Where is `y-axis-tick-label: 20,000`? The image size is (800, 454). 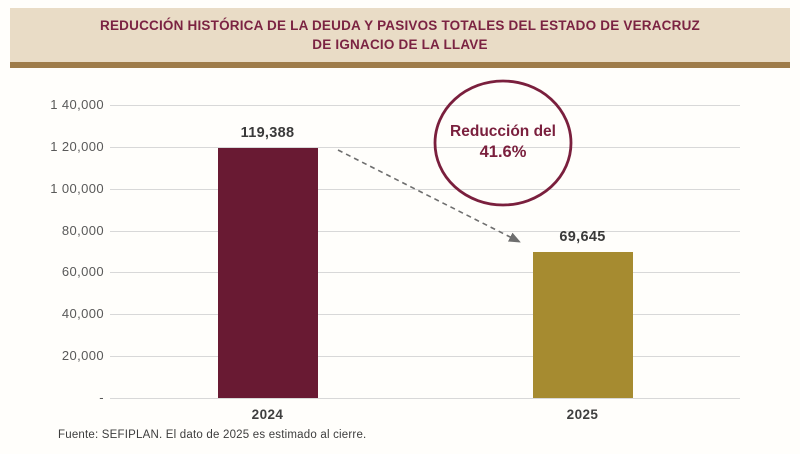 y-axis-tick-label: 20,000 is located at coordinates (82, 356).